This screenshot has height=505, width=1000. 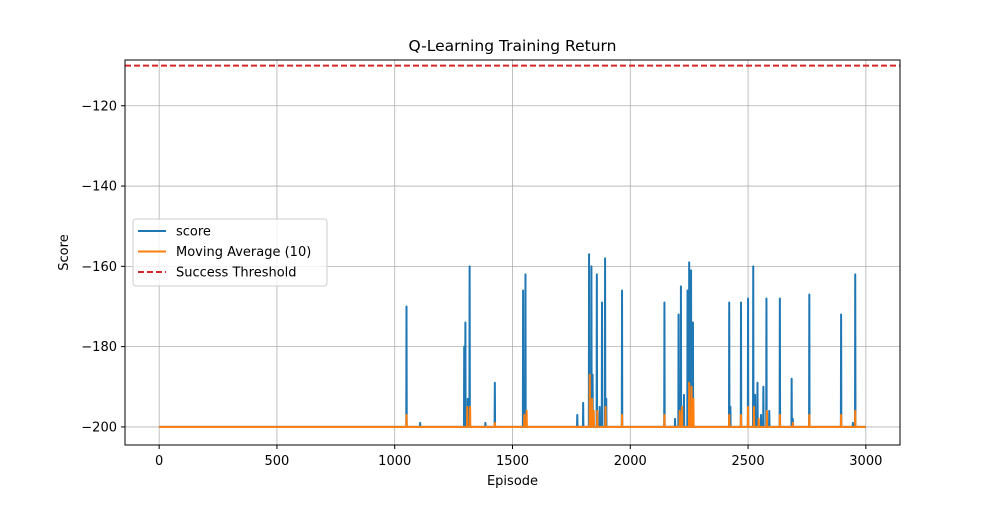 What do you see at coordinates (512, 400) in the screenshot?
I see `series-line-moving-average` at bounding box center [512, 400].